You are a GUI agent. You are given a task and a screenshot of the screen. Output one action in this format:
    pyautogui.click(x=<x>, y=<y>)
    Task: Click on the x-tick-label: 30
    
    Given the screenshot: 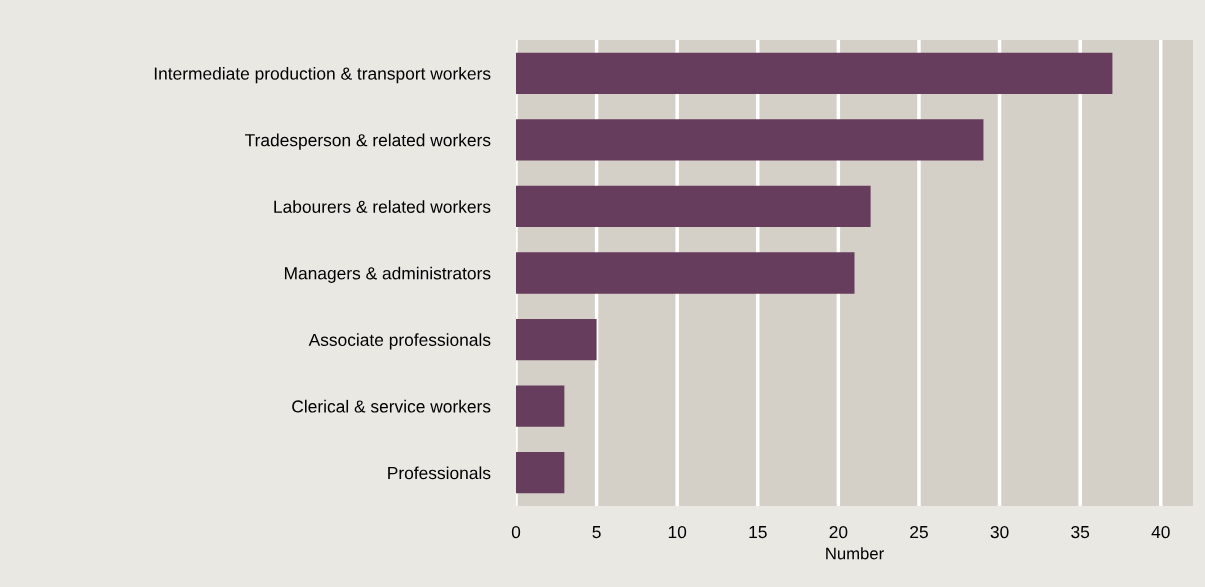 What is the action you would take?
    pyautogui.click(x=999, y=532)
    